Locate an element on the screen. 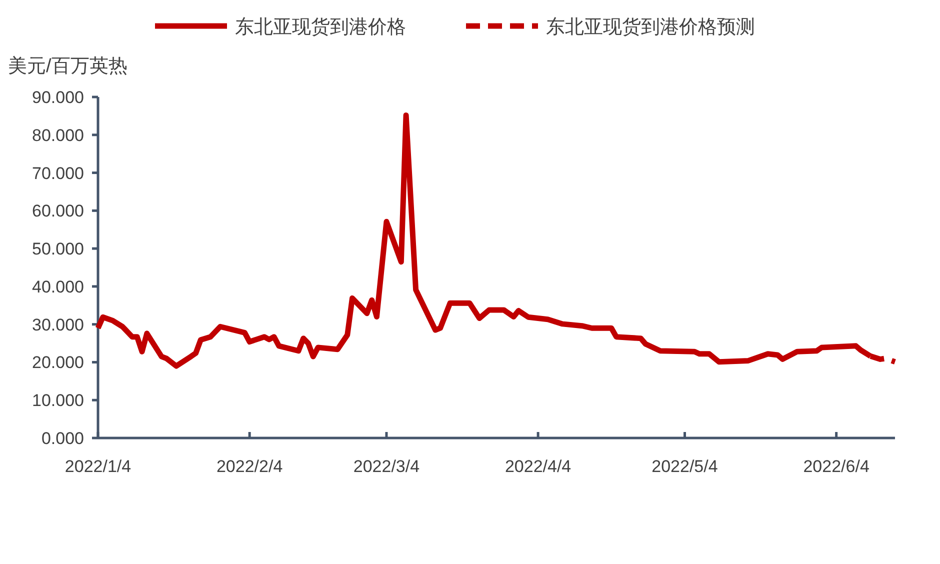 The height and width of the screenshot is (564, 940). y-tick-label: 80.000 is located at coordinates (58, 135).